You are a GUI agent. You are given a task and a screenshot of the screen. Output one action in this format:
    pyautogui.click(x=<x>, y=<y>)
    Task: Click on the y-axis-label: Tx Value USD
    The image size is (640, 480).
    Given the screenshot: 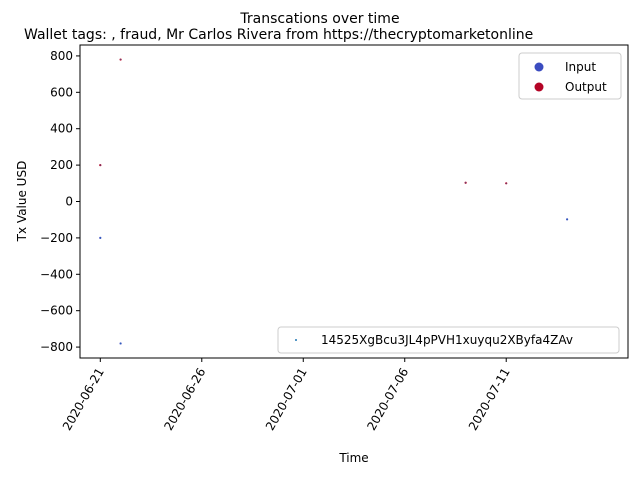 What is the action you would take?
    pyautogui.click(x=22, y=202)
    